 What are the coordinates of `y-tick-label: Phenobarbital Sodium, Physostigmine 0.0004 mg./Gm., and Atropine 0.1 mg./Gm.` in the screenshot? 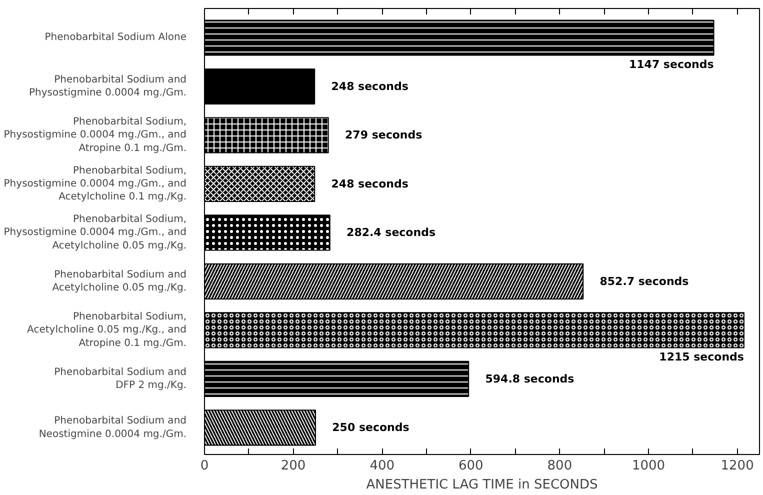 It's located at (95, 135).